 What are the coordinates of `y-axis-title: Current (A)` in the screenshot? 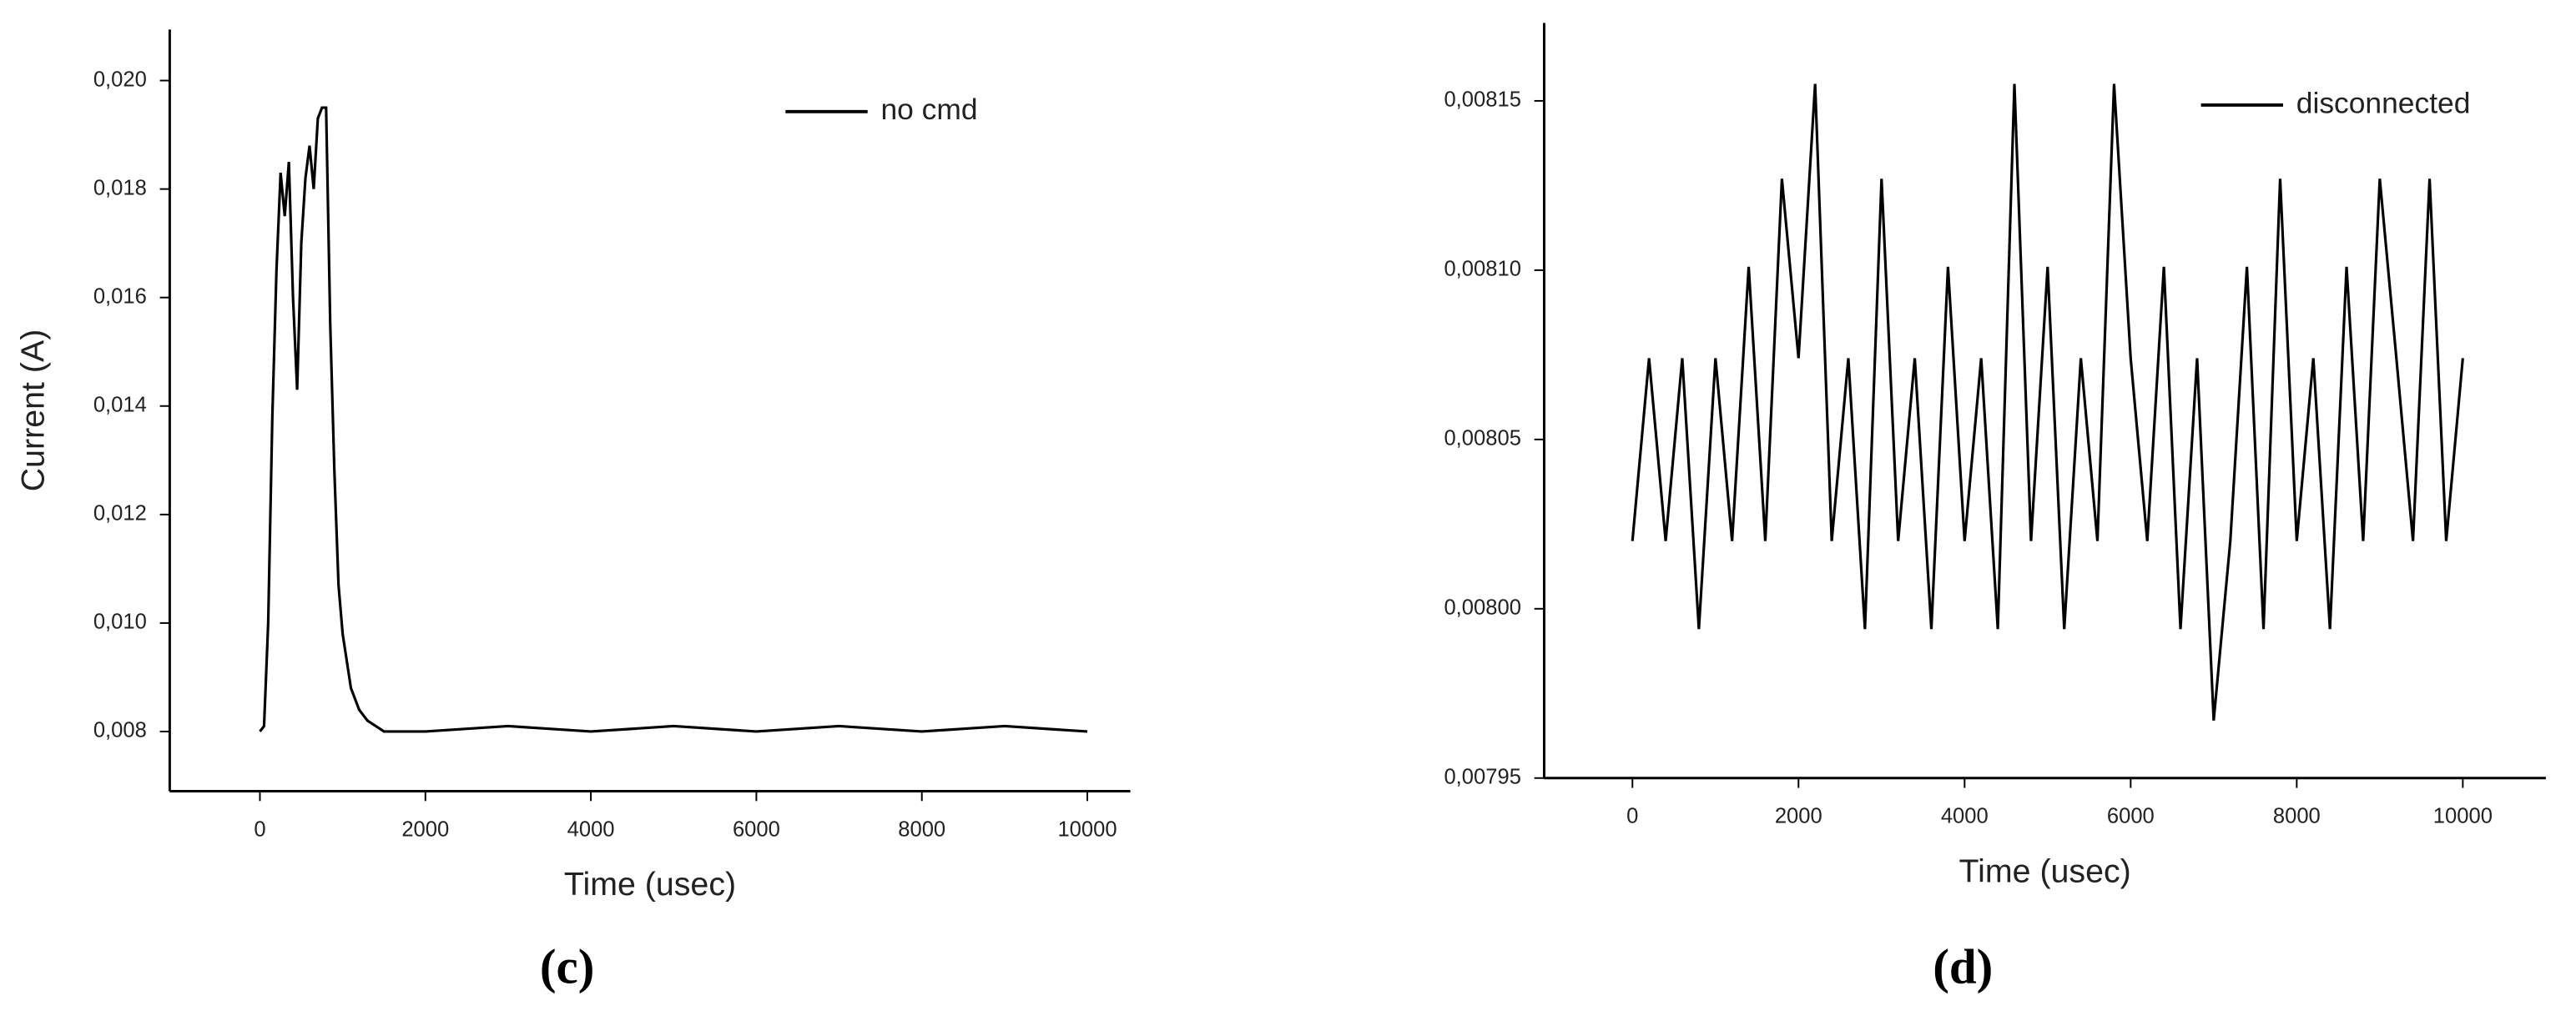 It's located at (32, 410).